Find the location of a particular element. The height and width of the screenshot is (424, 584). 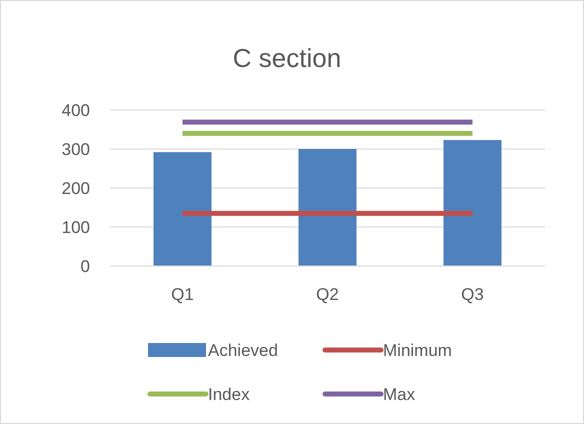

legend-label: Max is located at coordinates (399, 394).